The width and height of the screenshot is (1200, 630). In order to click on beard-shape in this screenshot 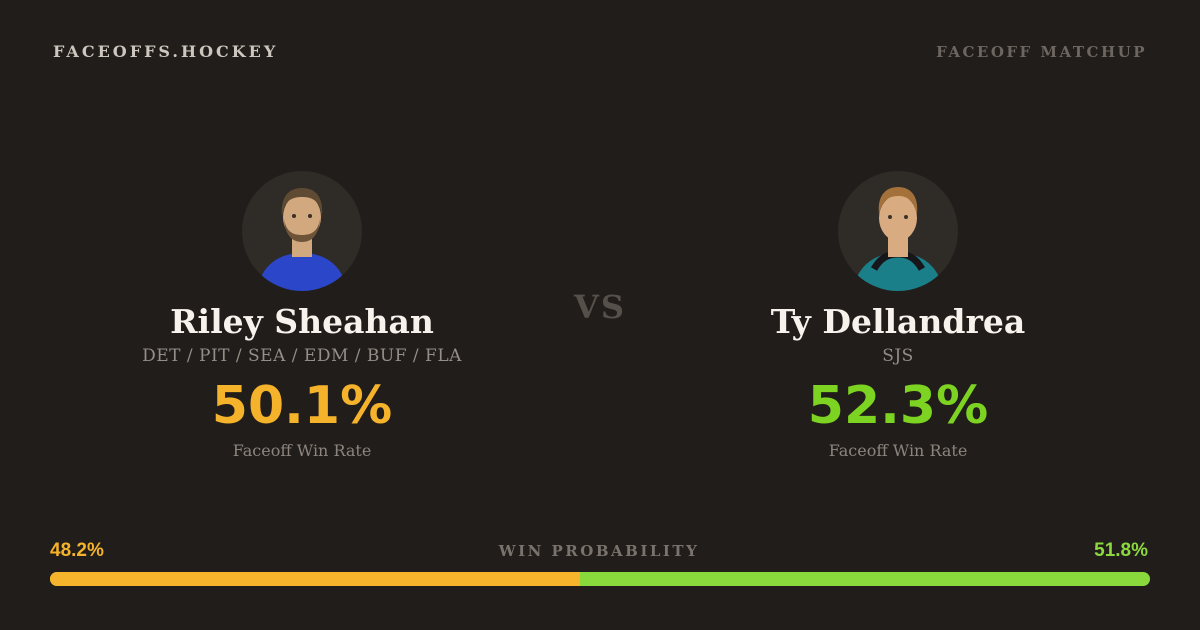, I will do `click(302, 230)`.